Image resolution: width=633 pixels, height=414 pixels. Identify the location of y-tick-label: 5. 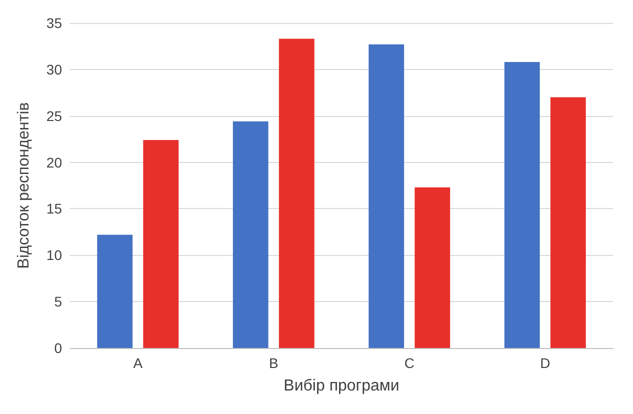
(58, 302).